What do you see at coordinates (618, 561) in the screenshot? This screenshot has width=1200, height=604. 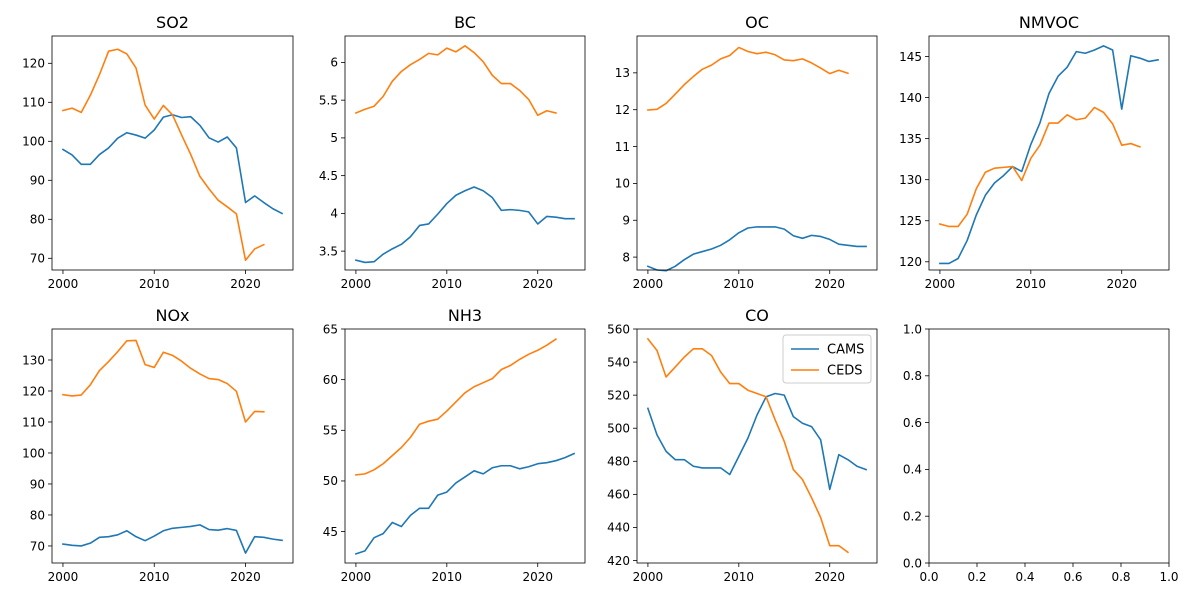 I see `y-tick-label: 420` at bounding box center [618, 561].